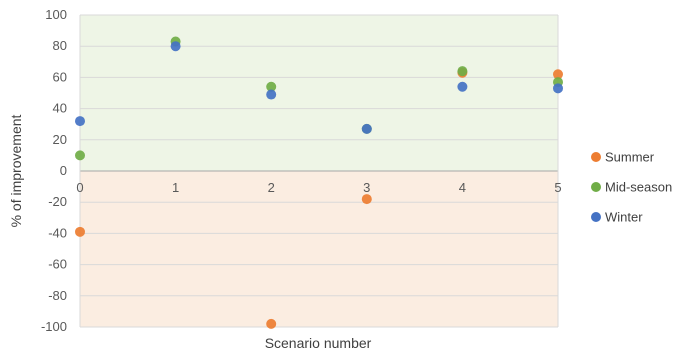  I want to click on y-tick-label: -80, so click(57, 295).